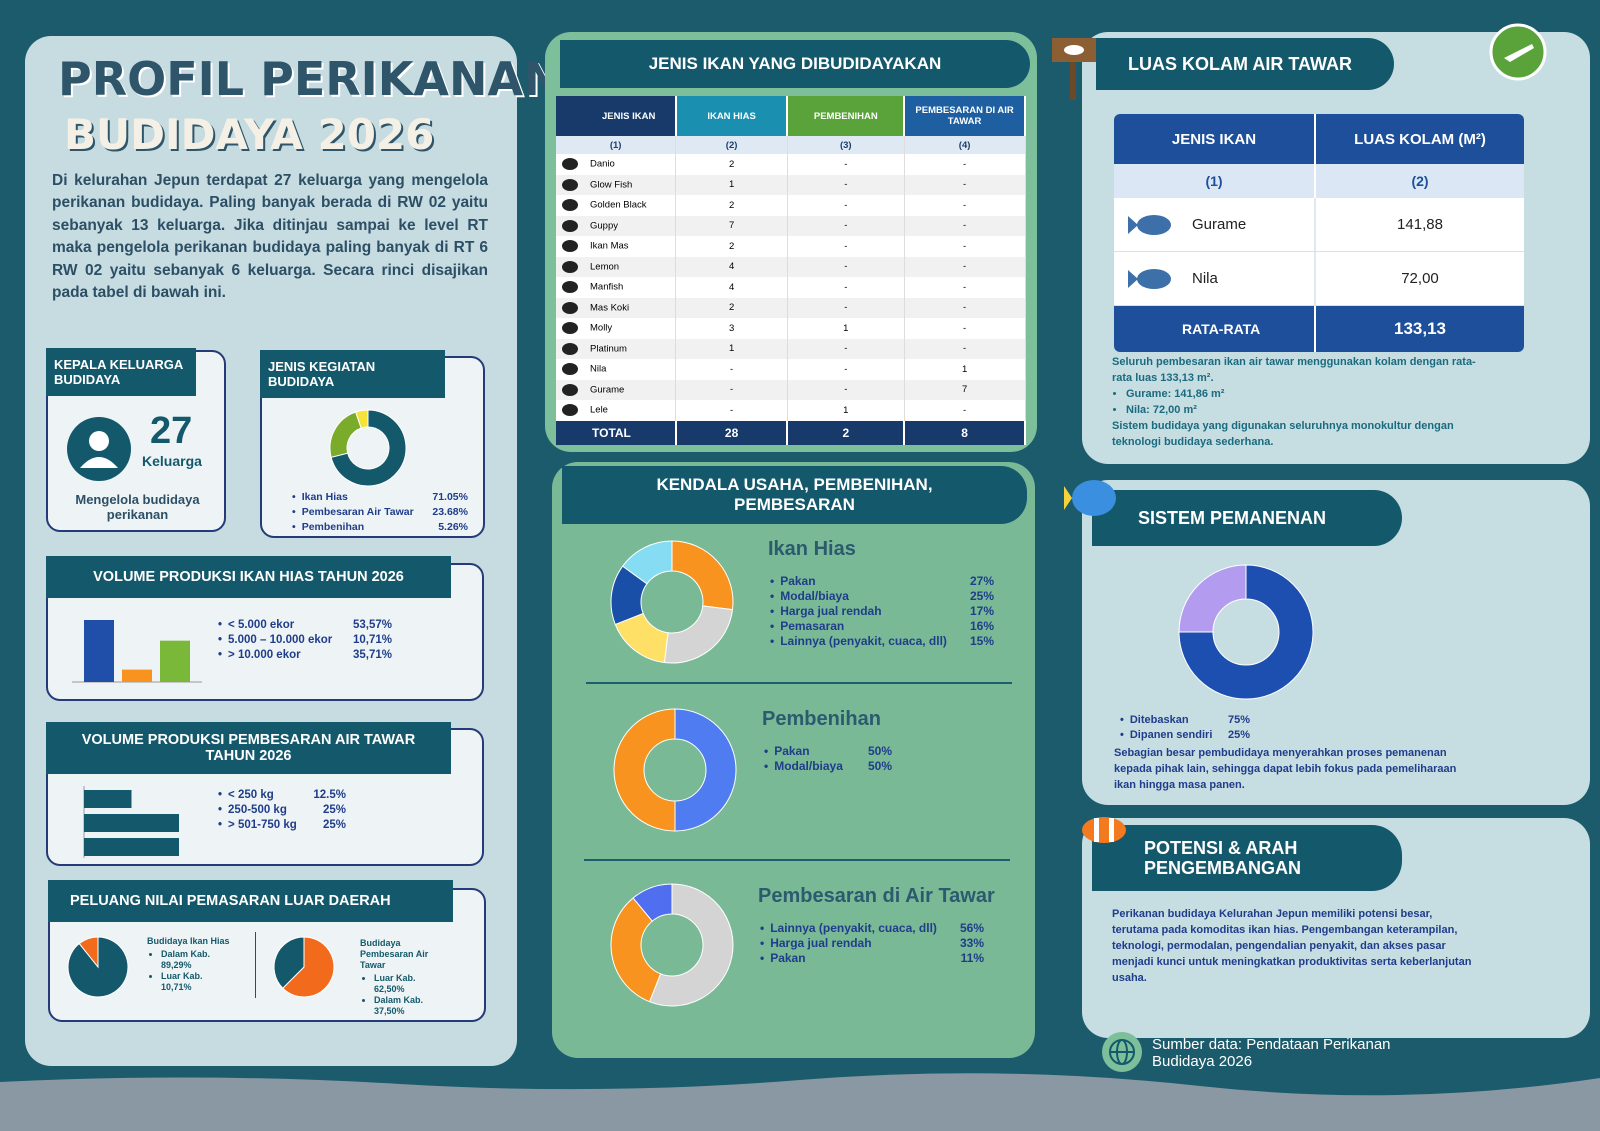  Describe the element at coordinates (248, 577) in the screenshot. I see `card-title: VOLUME PRODUKSI IKAN HIAS TAHUN 2026` at that location.